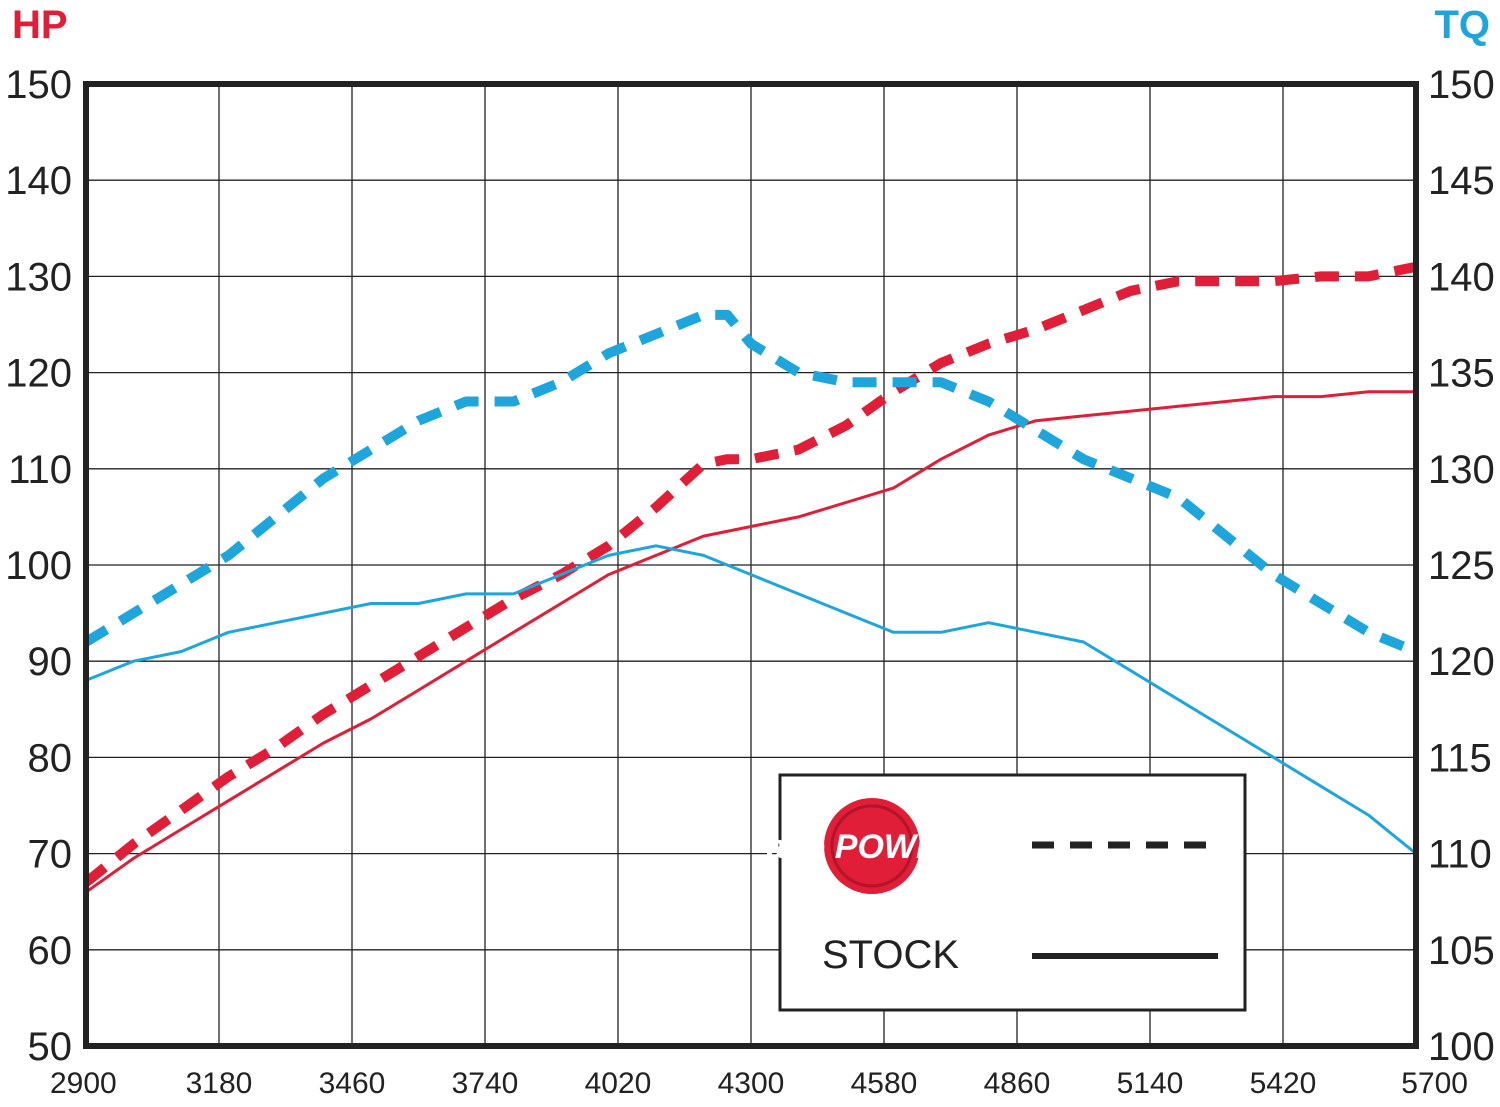 The image size is (1500, 1107). I want to click on x-tick-label: 2900, so click(83, 1083).